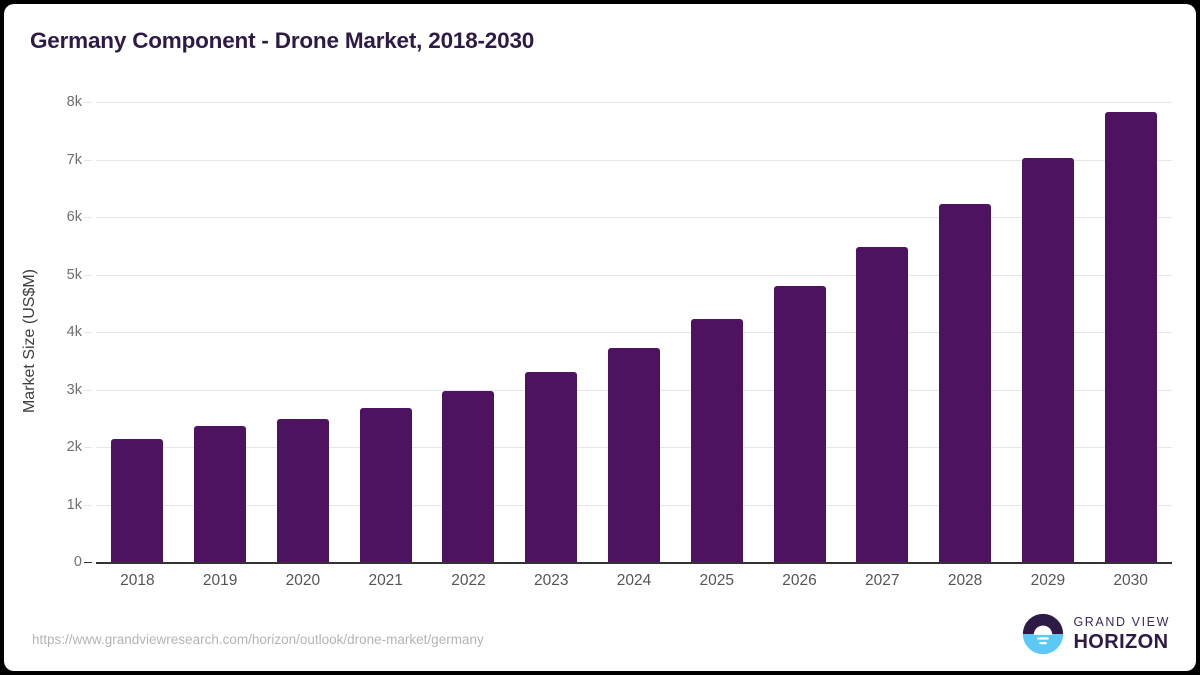 The image size is (1200, 675). Describe the element at coordinates (74, 504) in the screenshot. I see `y-axis-tick-label: 1k` at that location.